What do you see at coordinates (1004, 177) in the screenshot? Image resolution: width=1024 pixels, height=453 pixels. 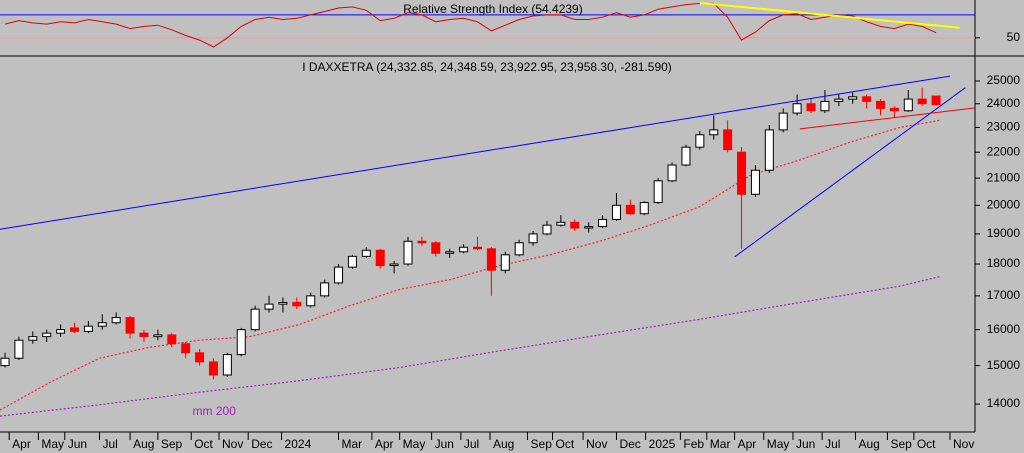 I see `y-tick-label: 21000` at bounding box center [1004, 177].